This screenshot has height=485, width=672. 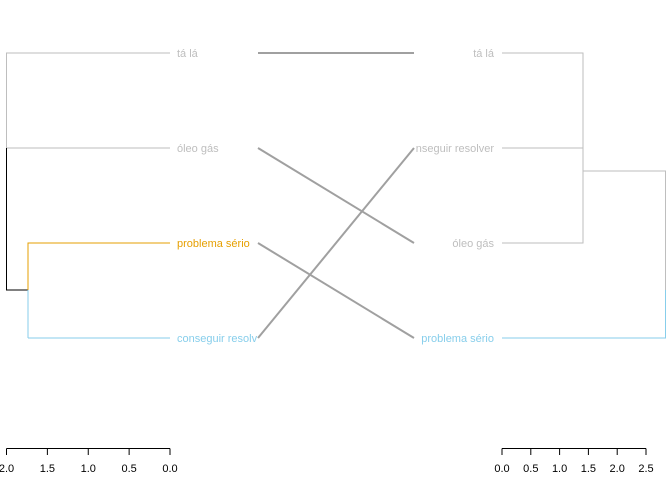 What do you see at coordinates (617, 469) in the screenshot?
I see `right-axis-tick-label: 2.0` at bounding box center [617, 469].